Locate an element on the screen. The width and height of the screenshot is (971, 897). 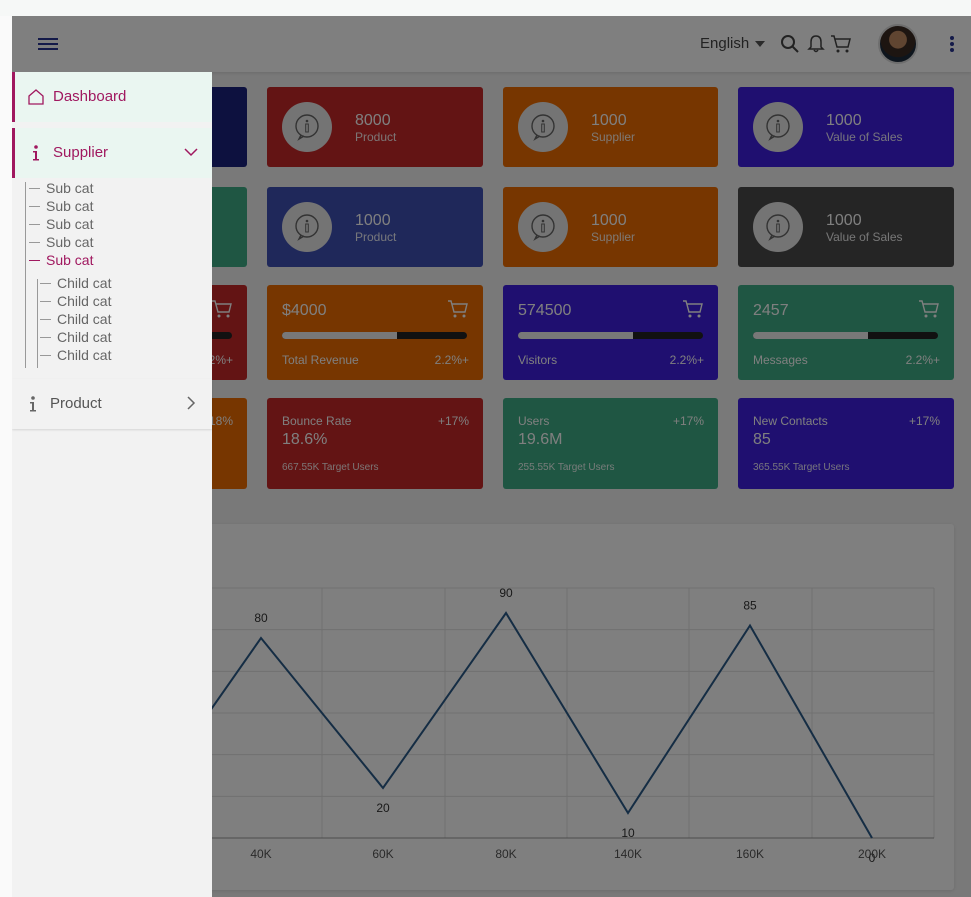
sub-cat-item-active: Sub cat is located at coordinates (61, 260).